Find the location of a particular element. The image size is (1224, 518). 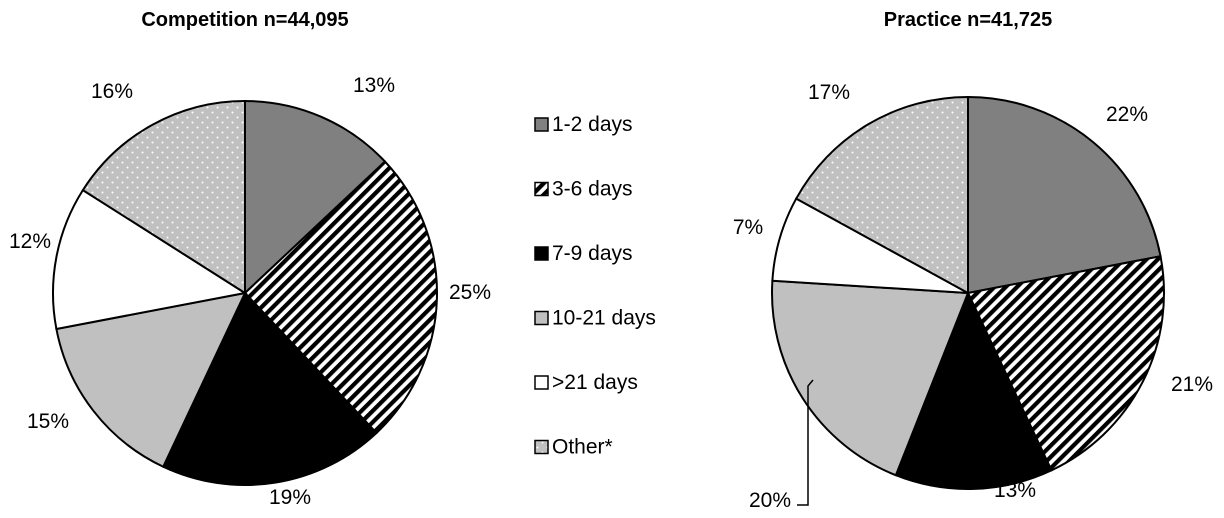

data-label-practice-5: 17% is located at coordinates (829, 92).